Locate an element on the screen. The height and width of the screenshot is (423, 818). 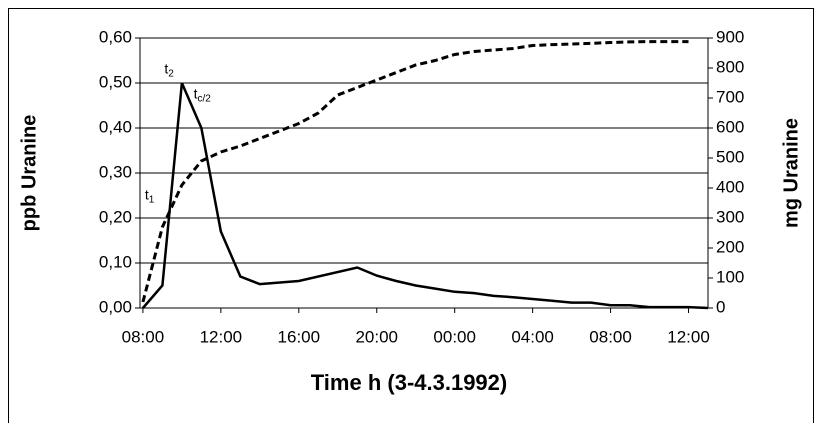
annotation-subscript: 2 is located at coordinates (171, 73).